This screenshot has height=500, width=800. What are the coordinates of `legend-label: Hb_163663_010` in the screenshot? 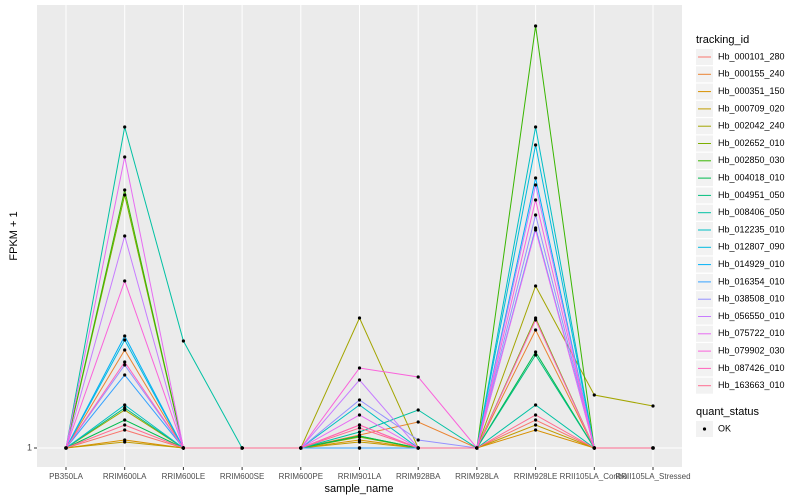 It's located at (751, 385).